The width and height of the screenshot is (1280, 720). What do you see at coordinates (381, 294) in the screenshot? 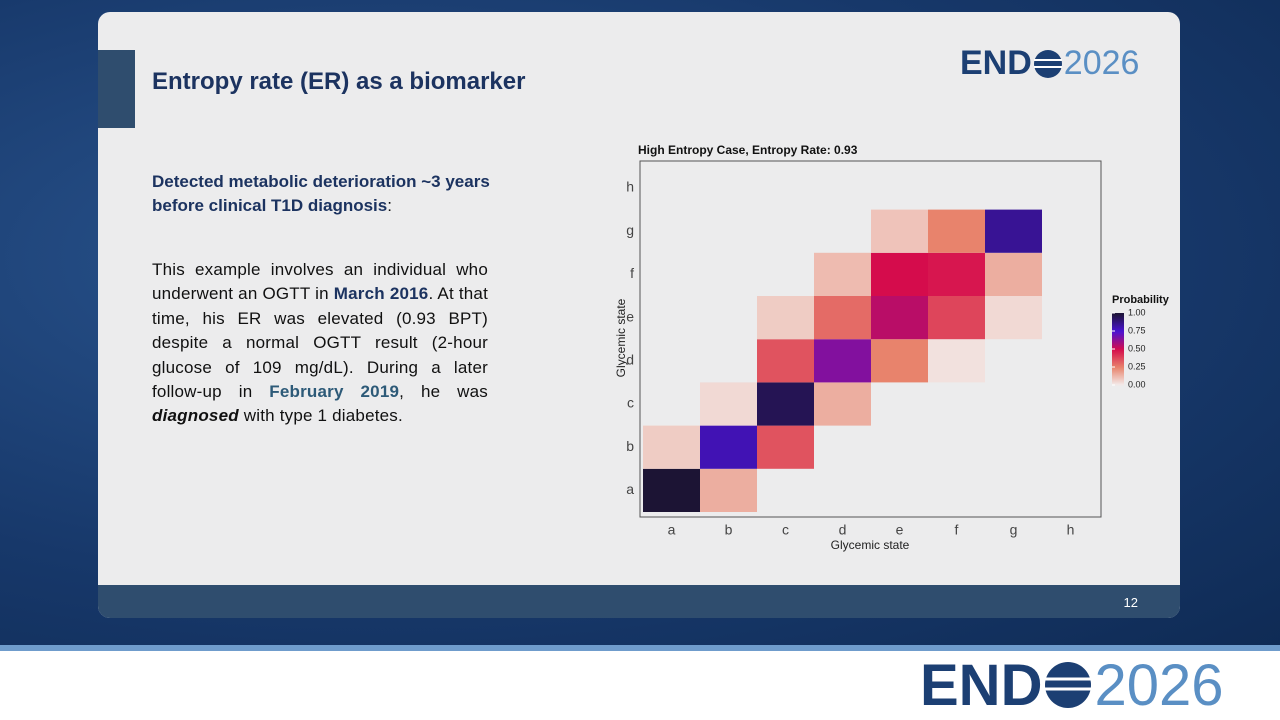
I see `date: March 2016` at bounding box center [381, 294].